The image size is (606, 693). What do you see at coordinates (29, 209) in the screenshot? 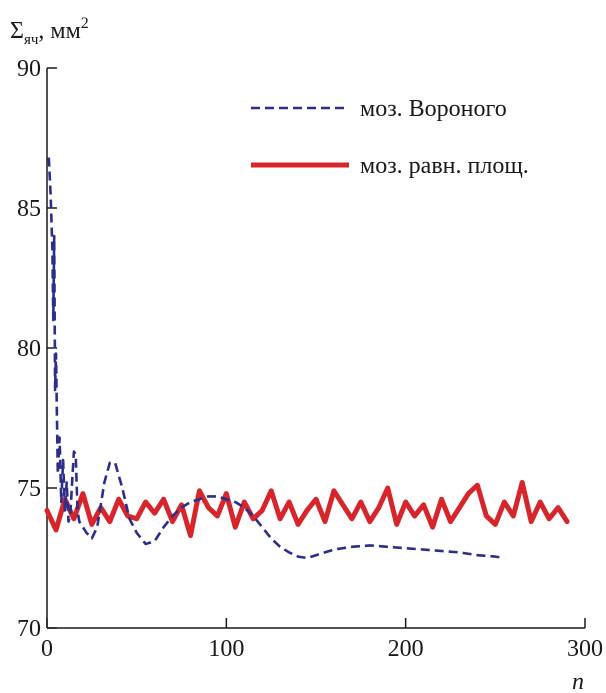
I see `y-tick-label: 85` at bounding box center [29, 209].